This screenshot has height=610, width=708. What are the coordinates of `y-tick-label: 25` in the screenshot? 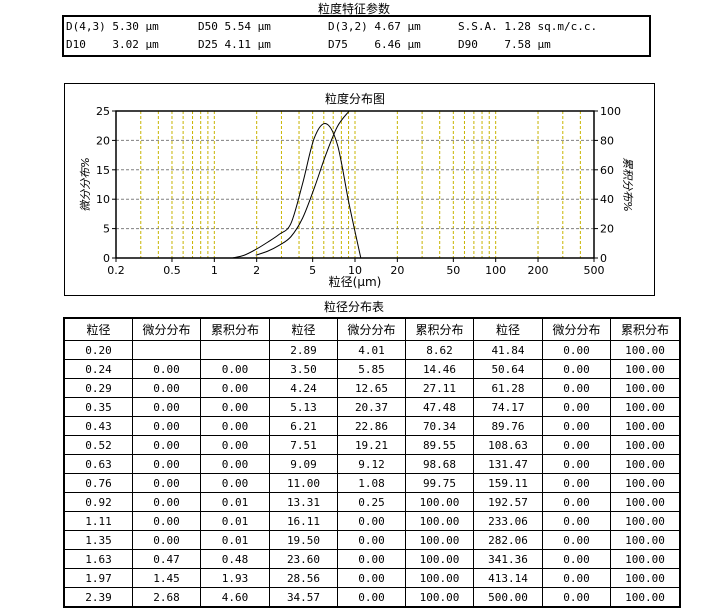 It's located at (103, 111).